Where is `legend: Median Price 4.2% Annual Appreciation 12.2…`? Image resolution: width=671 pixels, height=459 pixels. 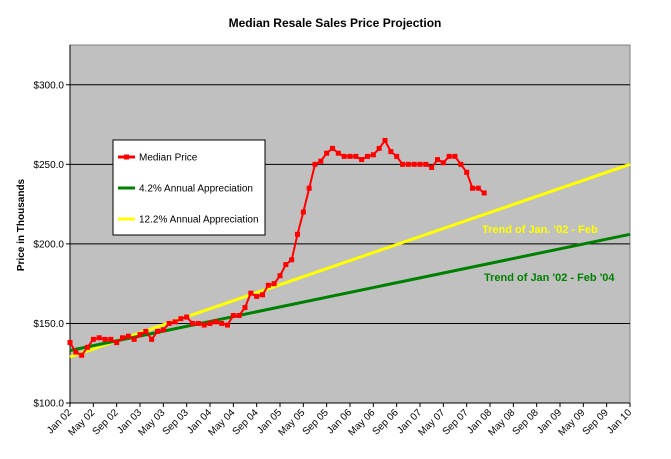
legend: Median Price 4.2% Annual Appreciation 12.2… is located at coordinates (189, 187).